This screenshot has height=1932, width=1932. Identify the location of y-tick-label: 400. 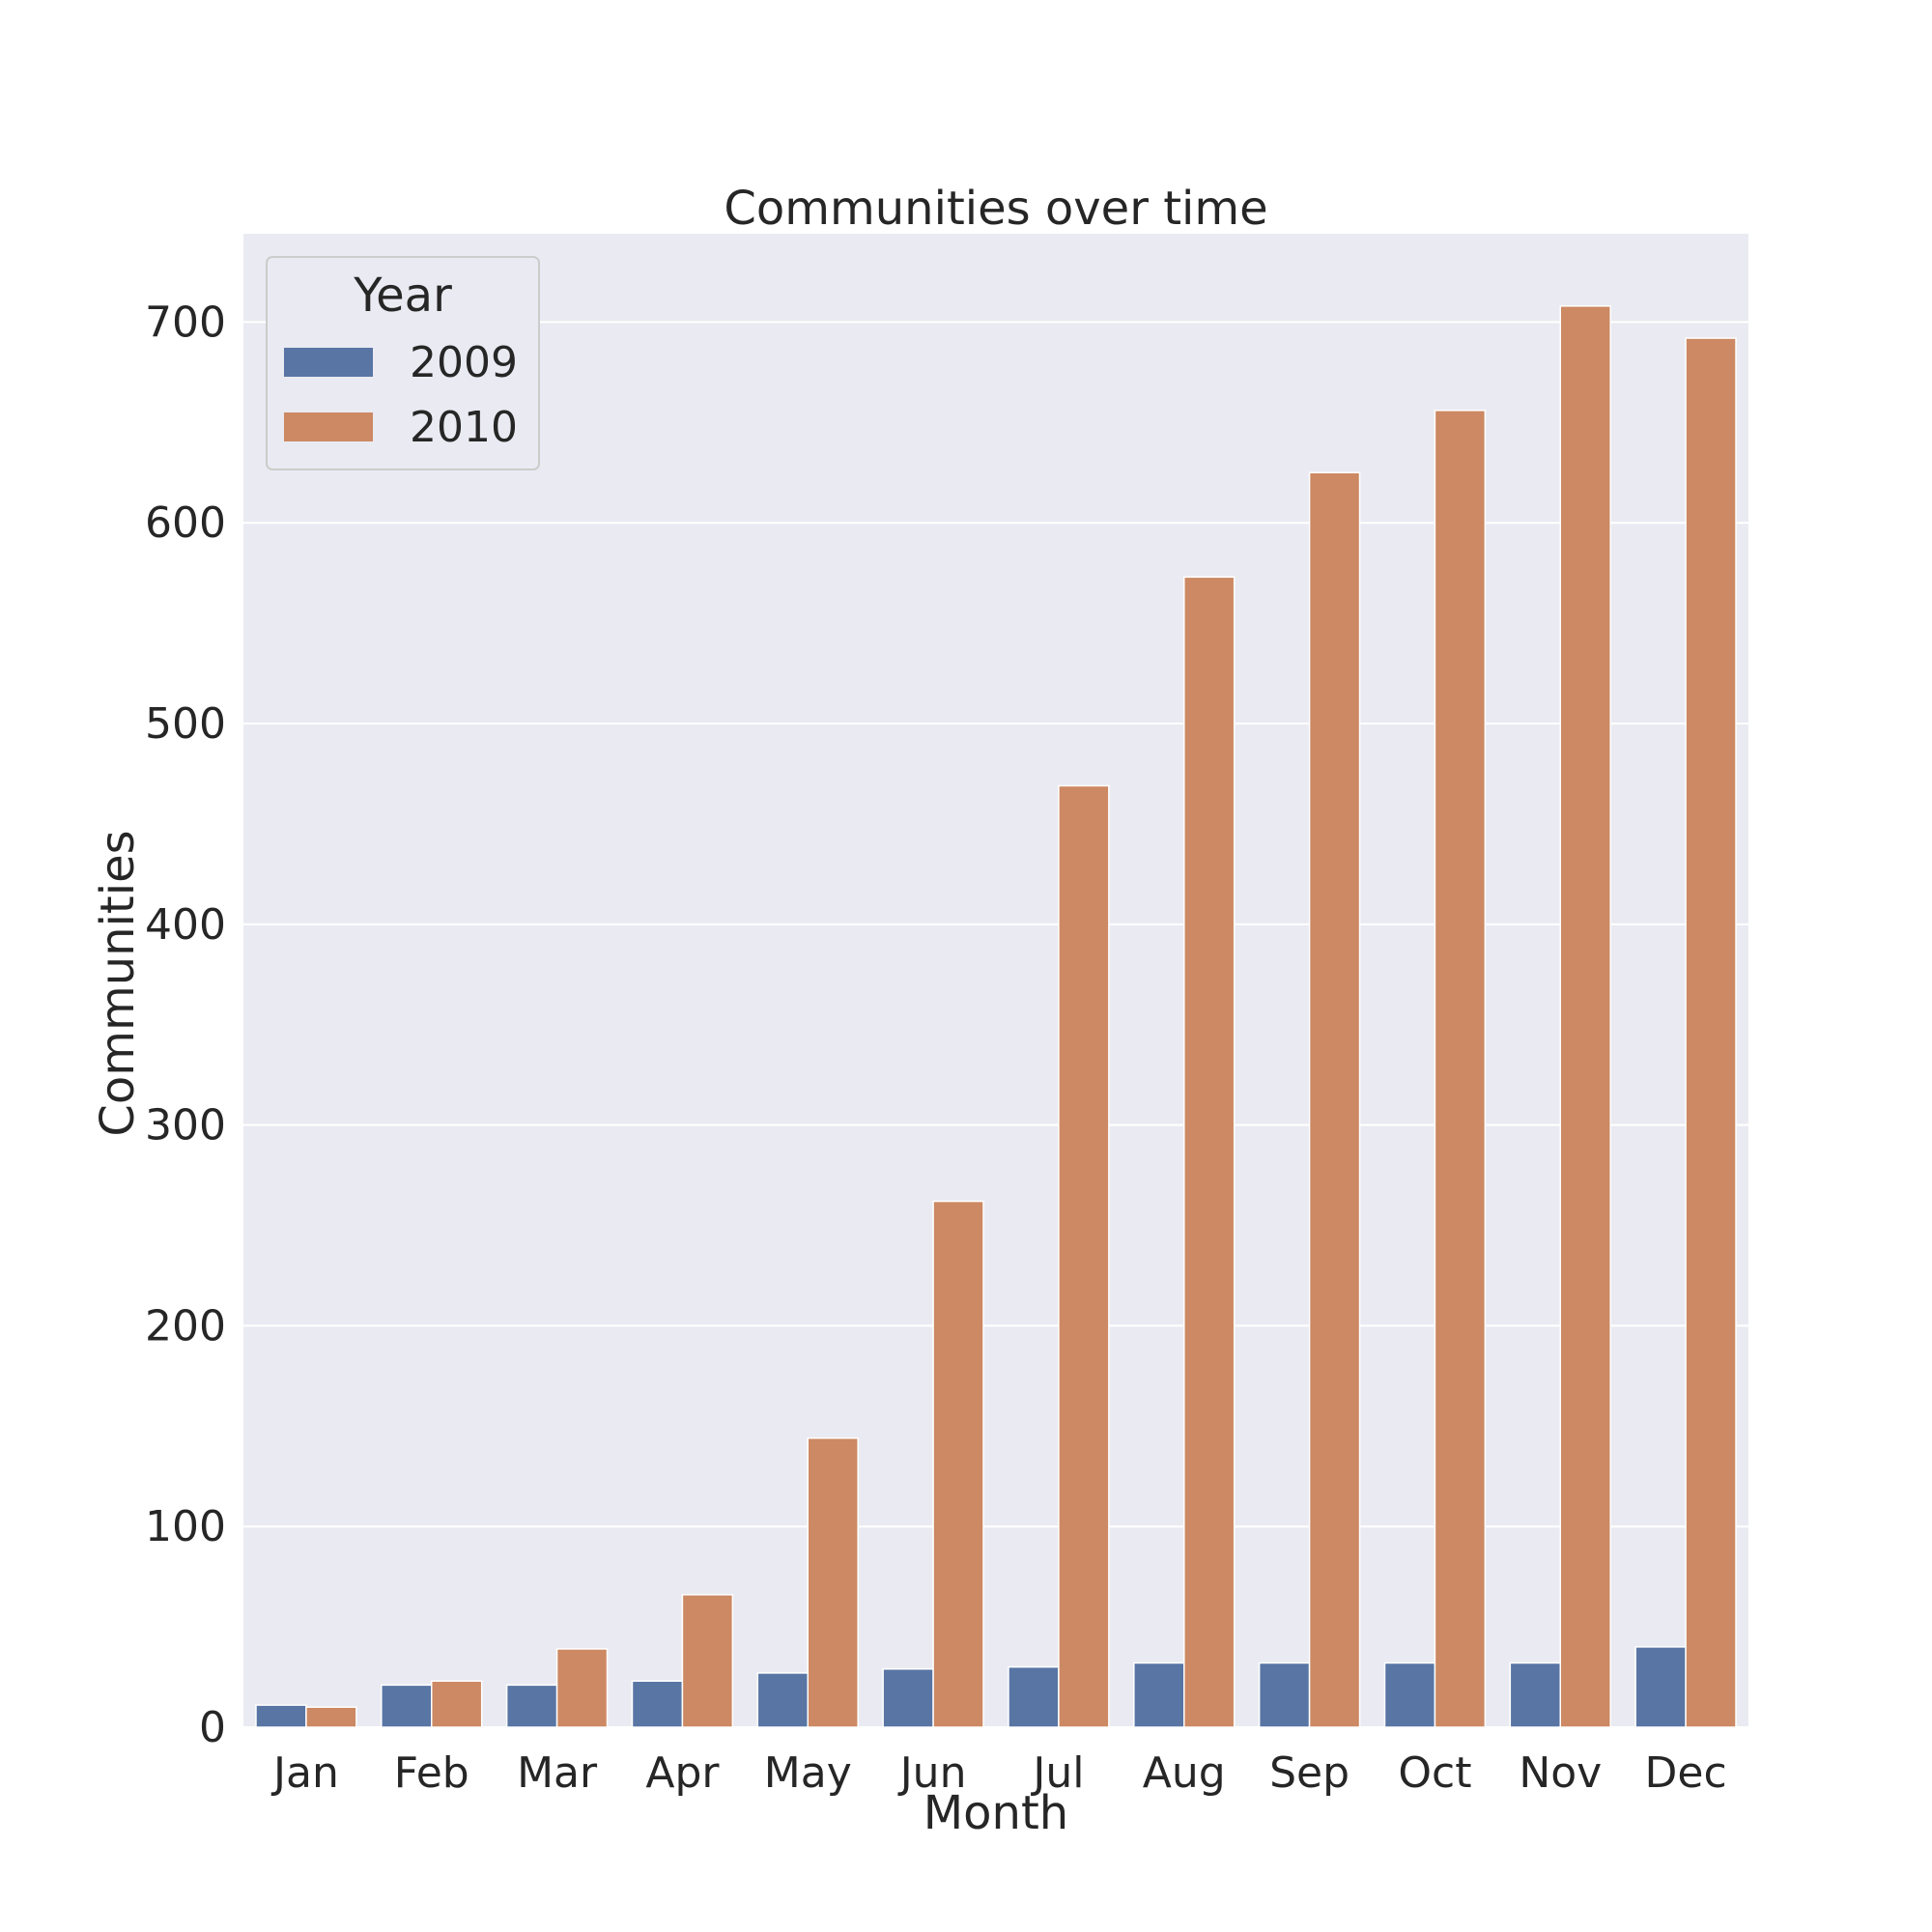
(185, 925).